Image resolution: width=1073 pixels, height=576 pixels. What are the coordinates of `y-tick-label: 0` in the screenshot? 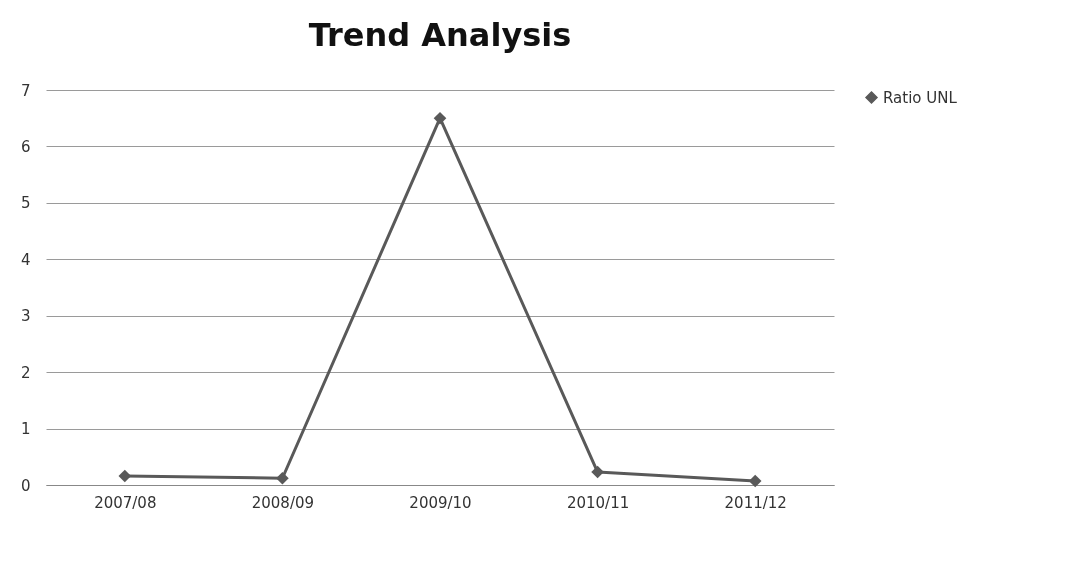 It's located at (25, 485).